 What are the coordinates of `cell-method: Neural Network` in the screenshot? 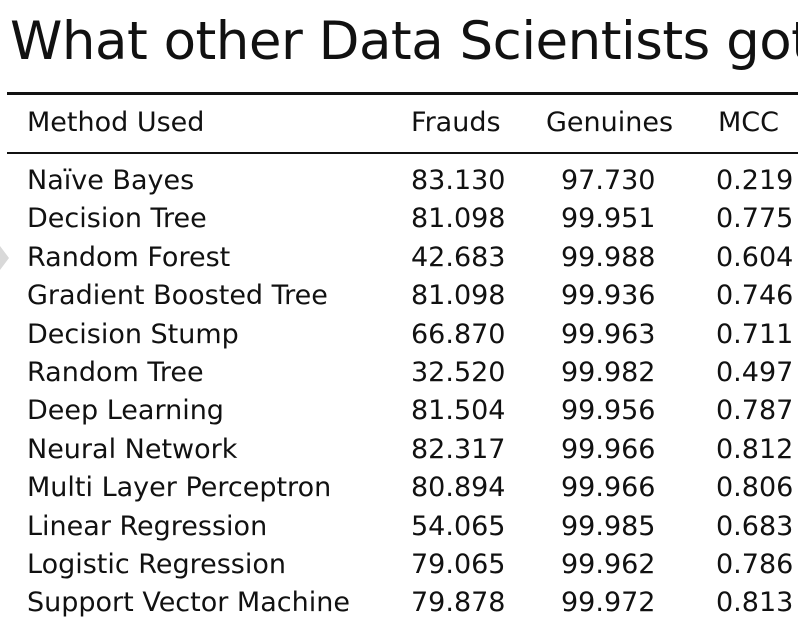 It's located at (132, 449).